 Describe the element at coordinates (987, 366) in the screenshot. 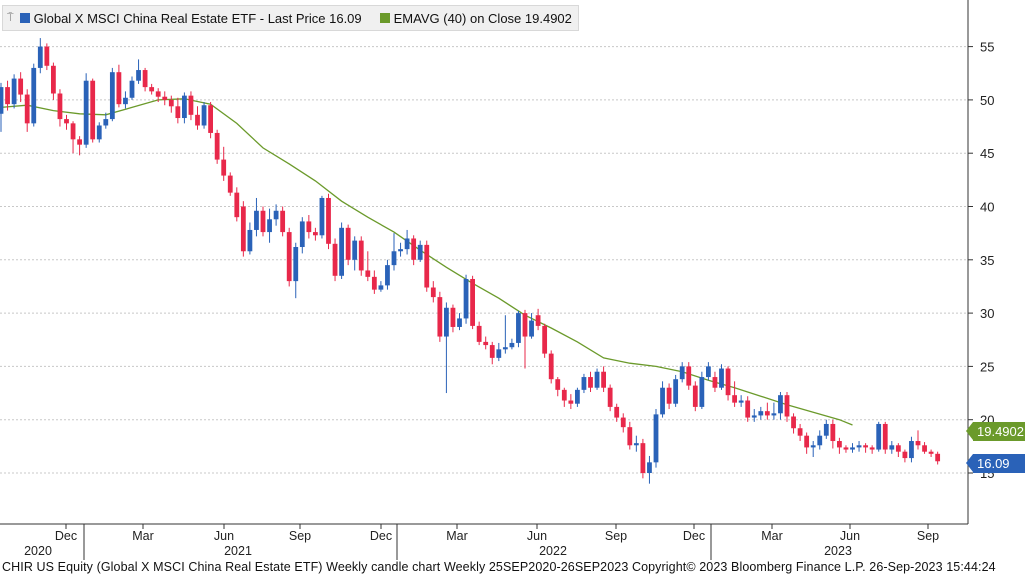

I see `y-tick-label: 25` at that location.